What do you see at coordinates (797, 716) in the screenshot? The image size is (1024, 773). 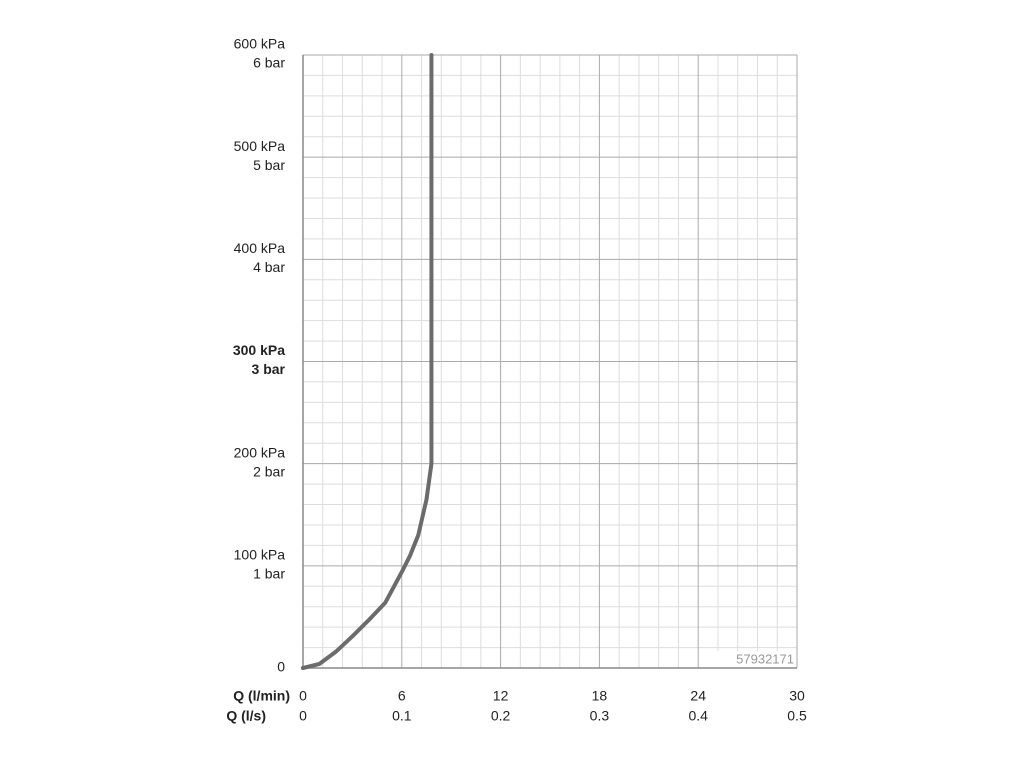 I see `x2-tick-label: 0.5` at bounding box center [797, 716].